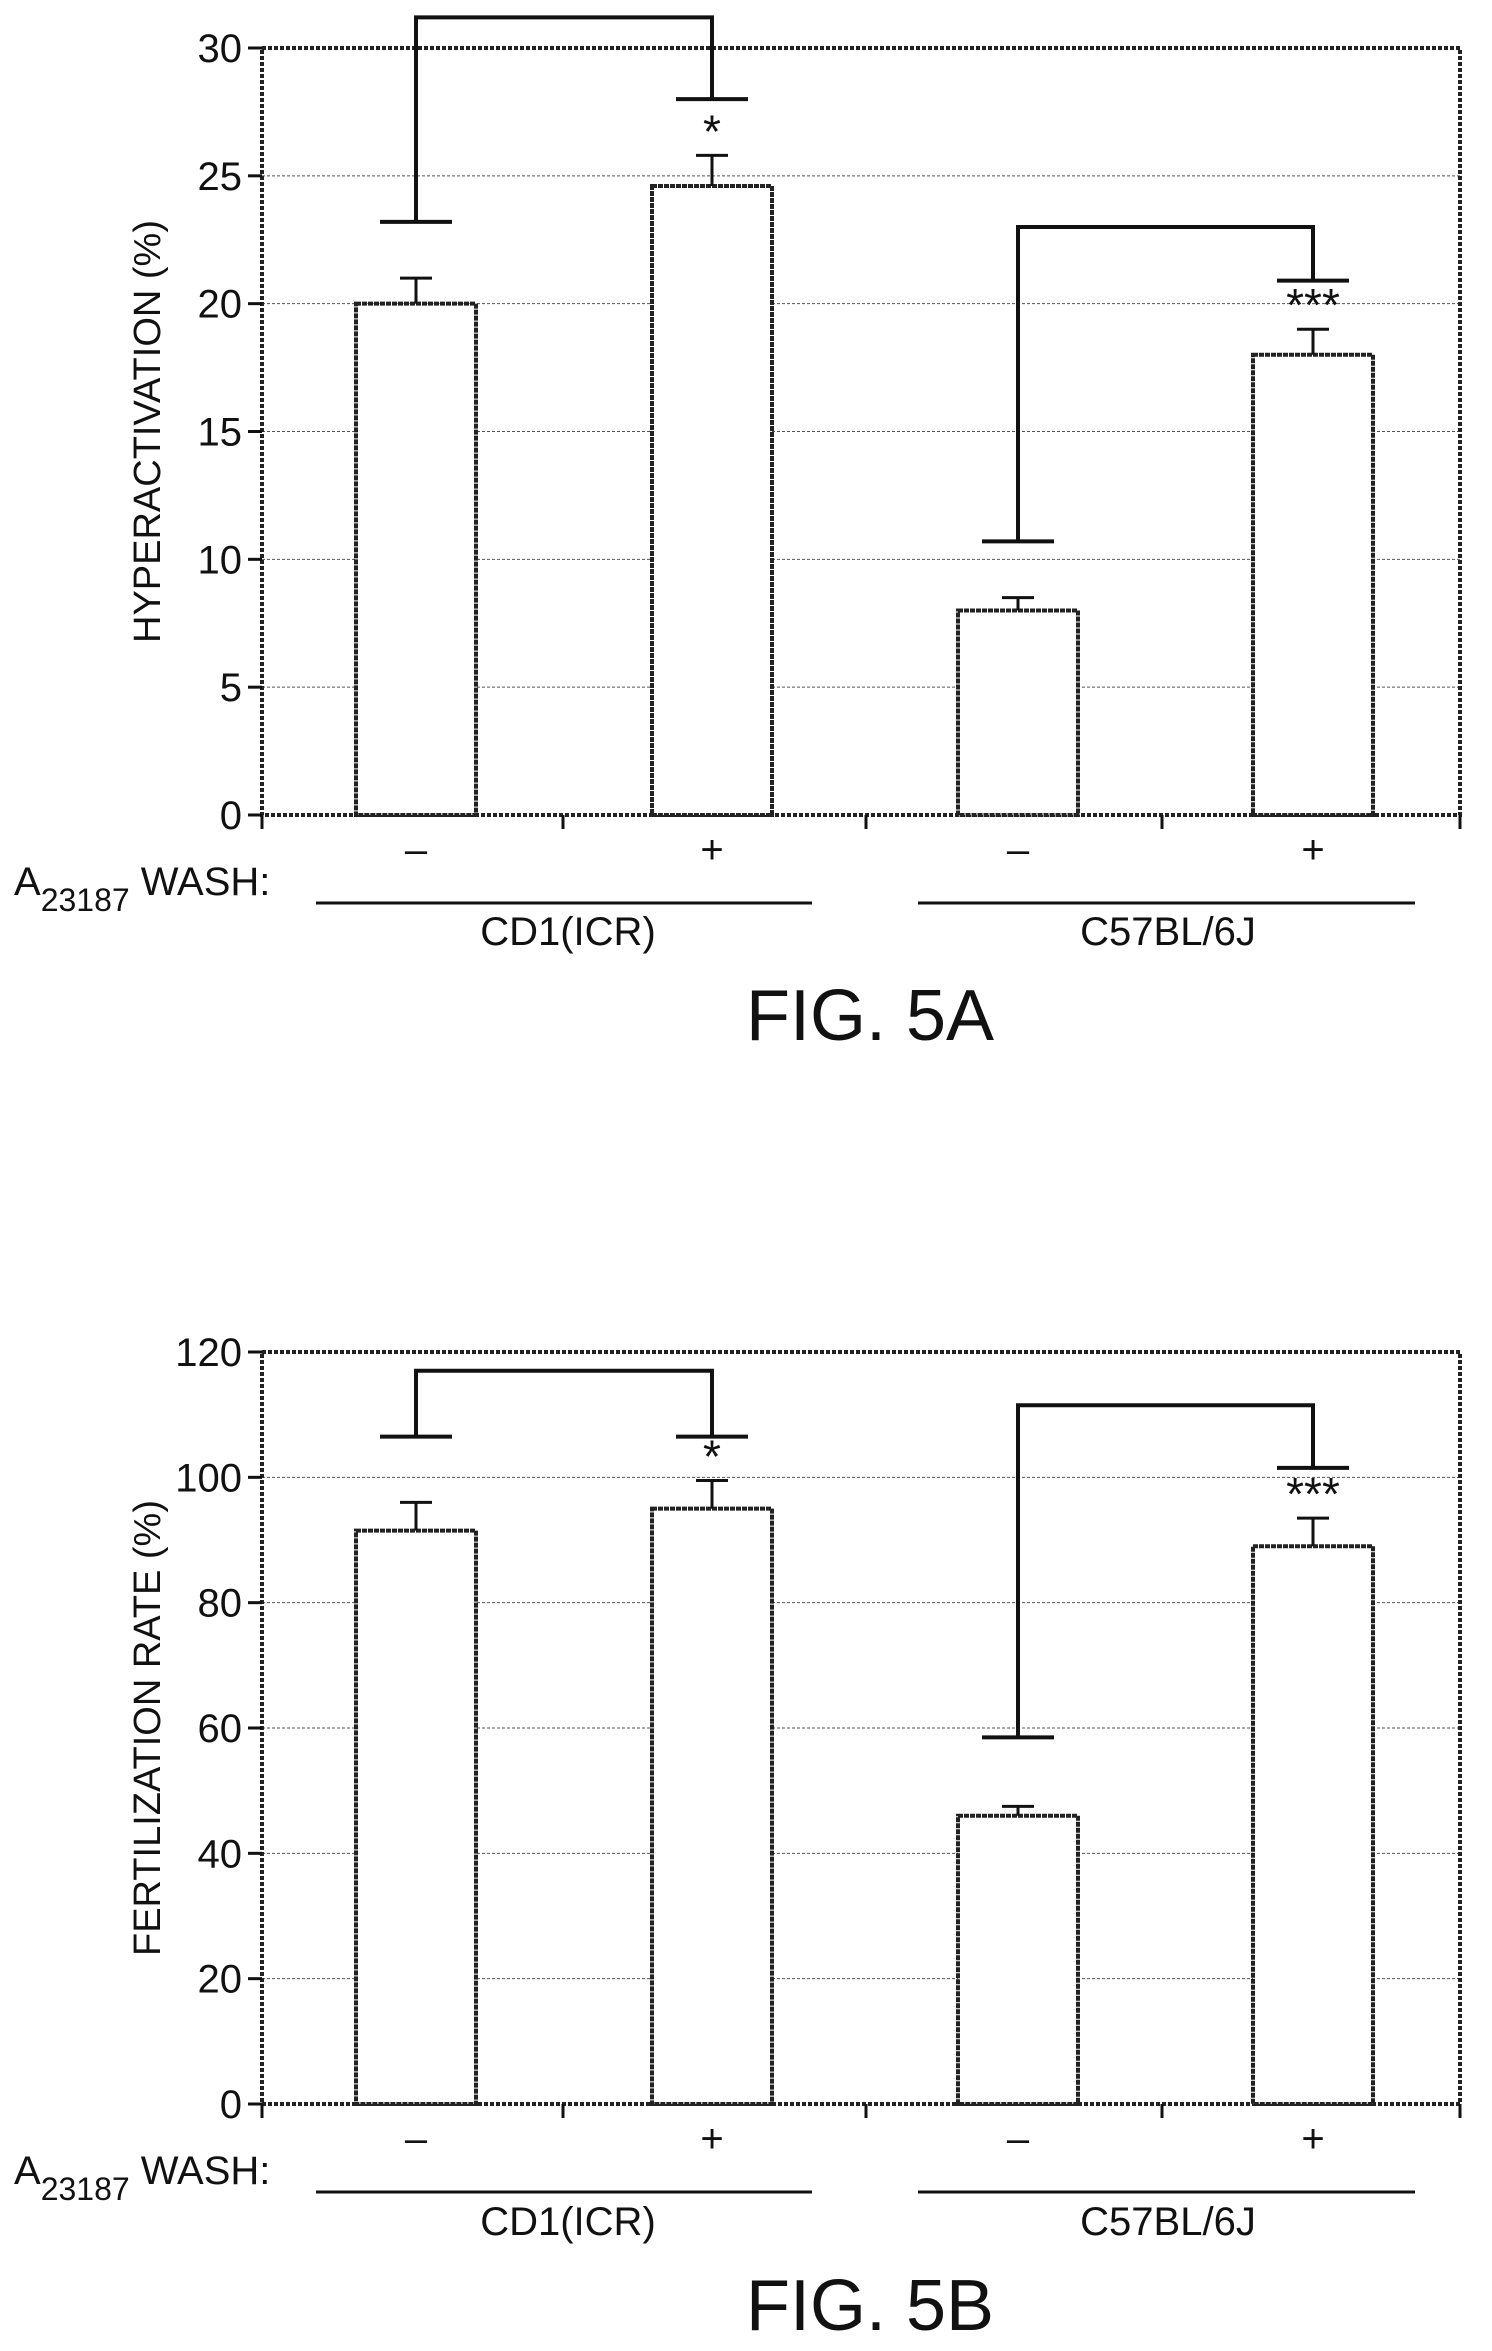  I want to click on y-tick-label-120: 120, so click(208, 1353).